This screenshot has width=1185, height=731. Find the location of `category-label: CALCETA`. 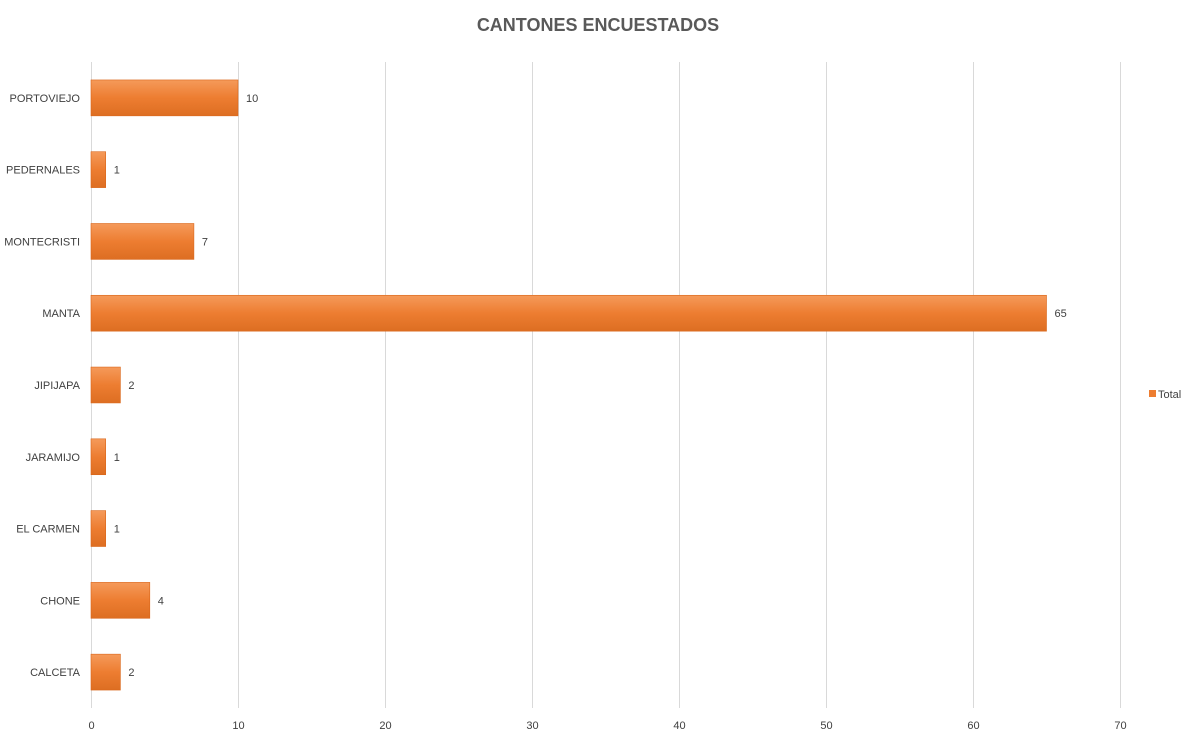

category-label: CALCETA is located at coordinates (55, 673).